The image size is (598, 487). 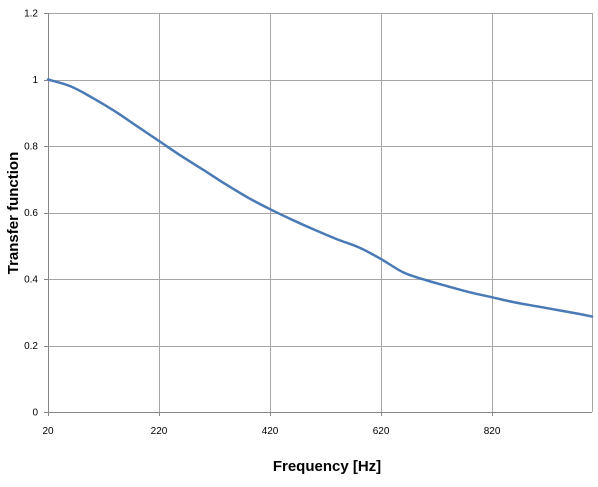 I want to click on y-tick-label: 0, so click(x=35, y=413).